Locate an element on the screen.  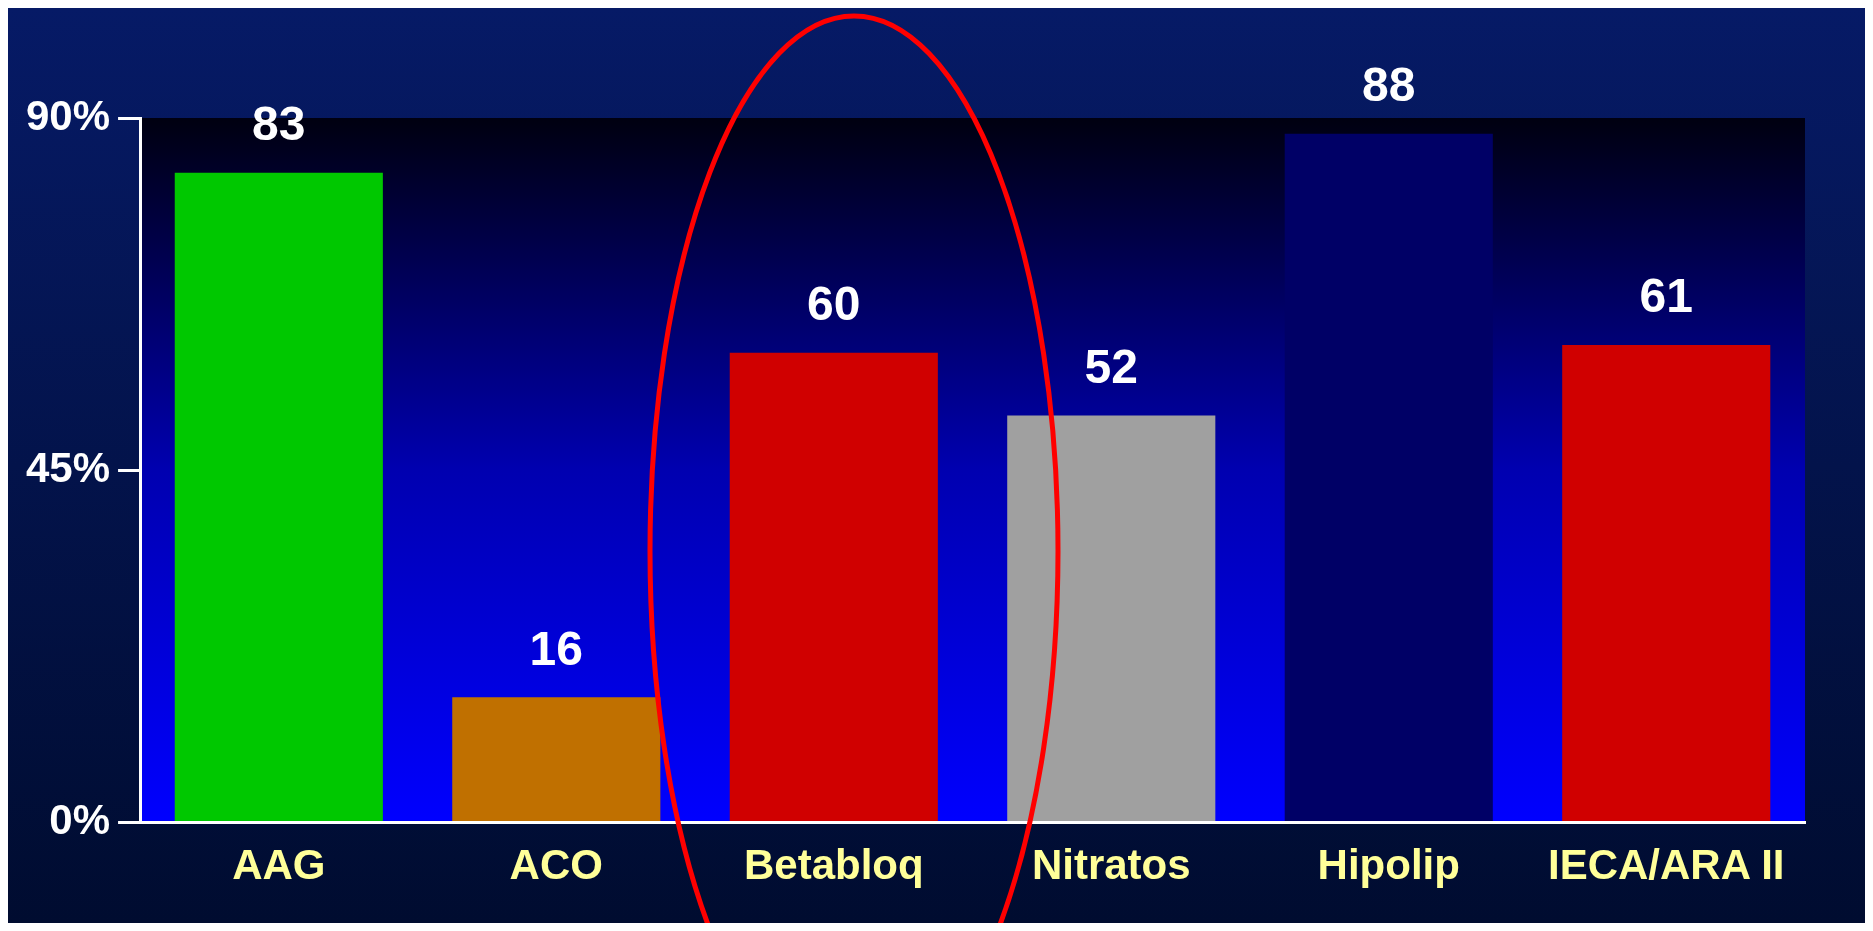
x-tick-label: ACO is located at coordinates (556, 865).